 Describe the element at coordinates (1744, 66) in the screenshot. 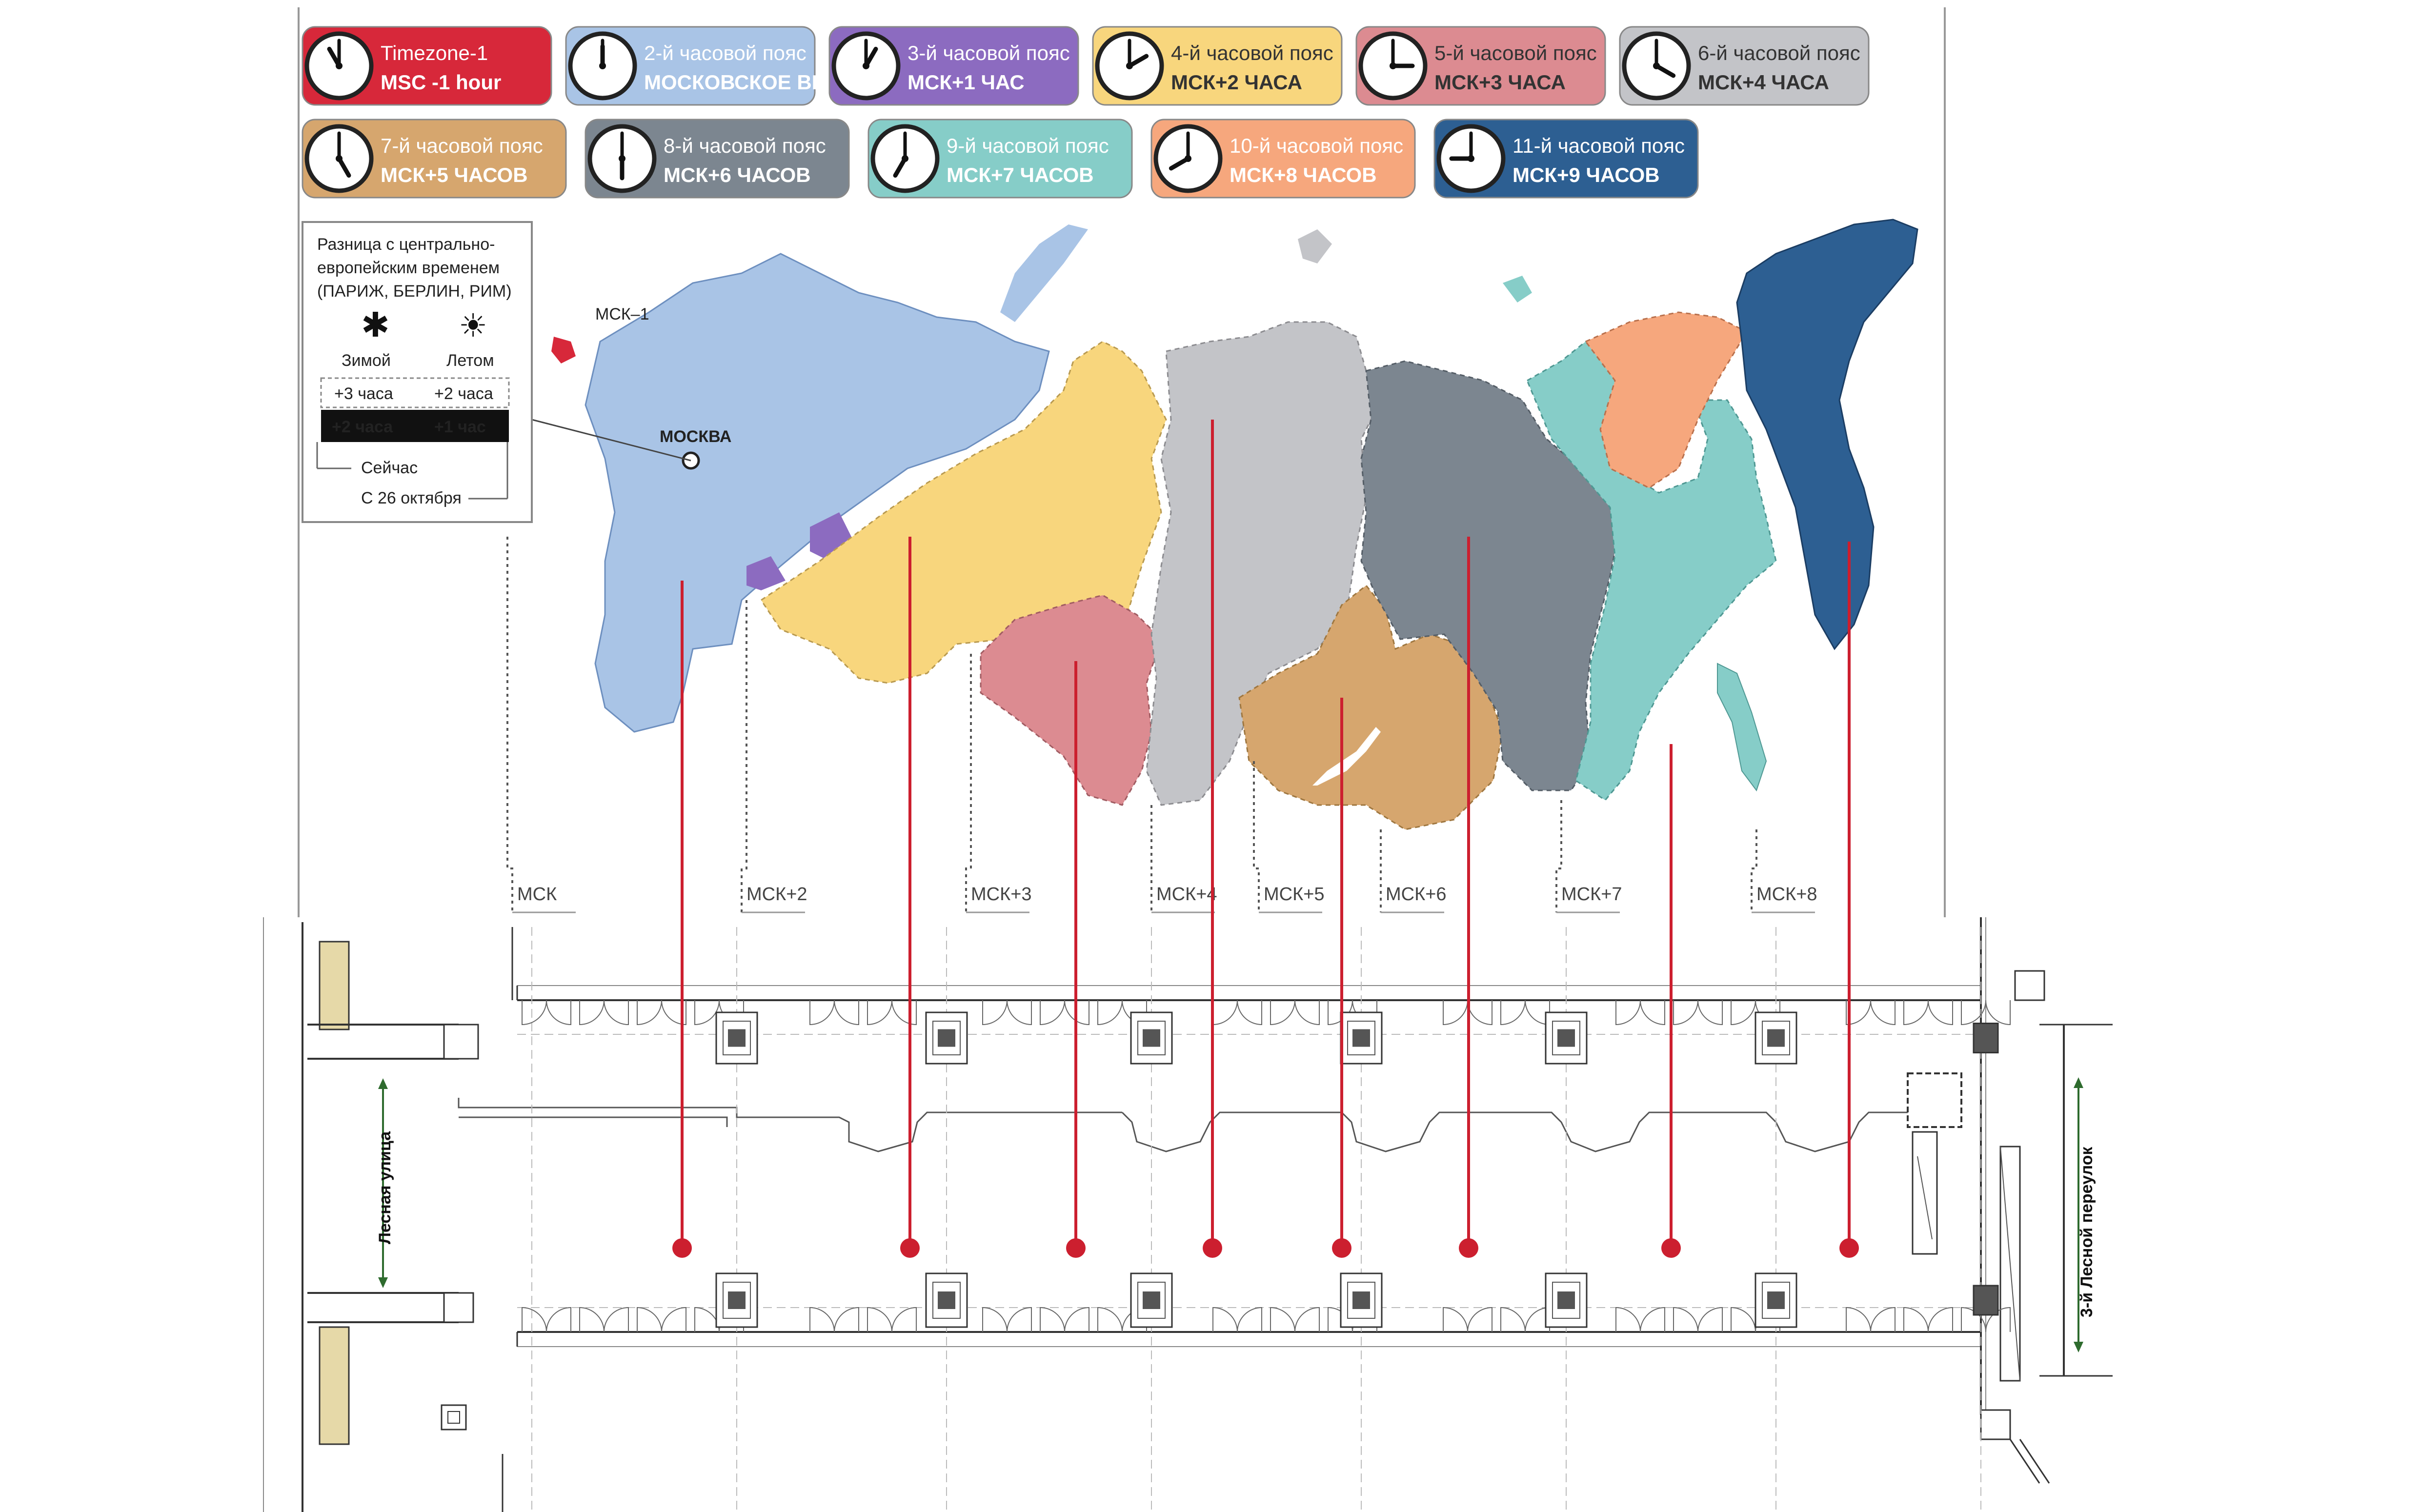

I see `legend-item-6: 6-й часовой пояс МСК+4 ЧАСА` at that location.